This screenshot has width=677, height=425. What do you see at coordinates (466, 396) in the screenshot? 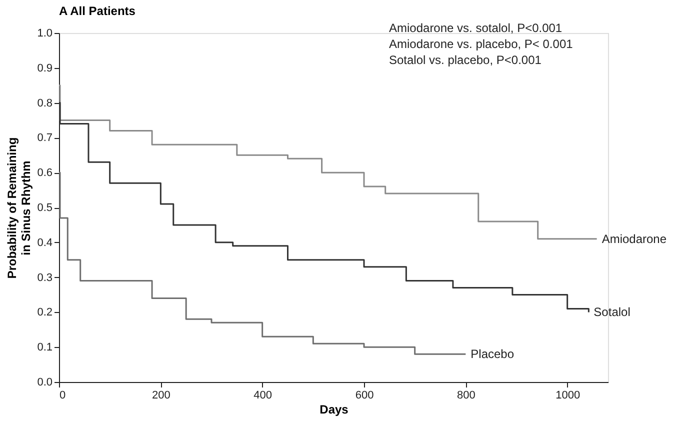
I see `x-tick-label: 800` at bounding box center [466, 396].